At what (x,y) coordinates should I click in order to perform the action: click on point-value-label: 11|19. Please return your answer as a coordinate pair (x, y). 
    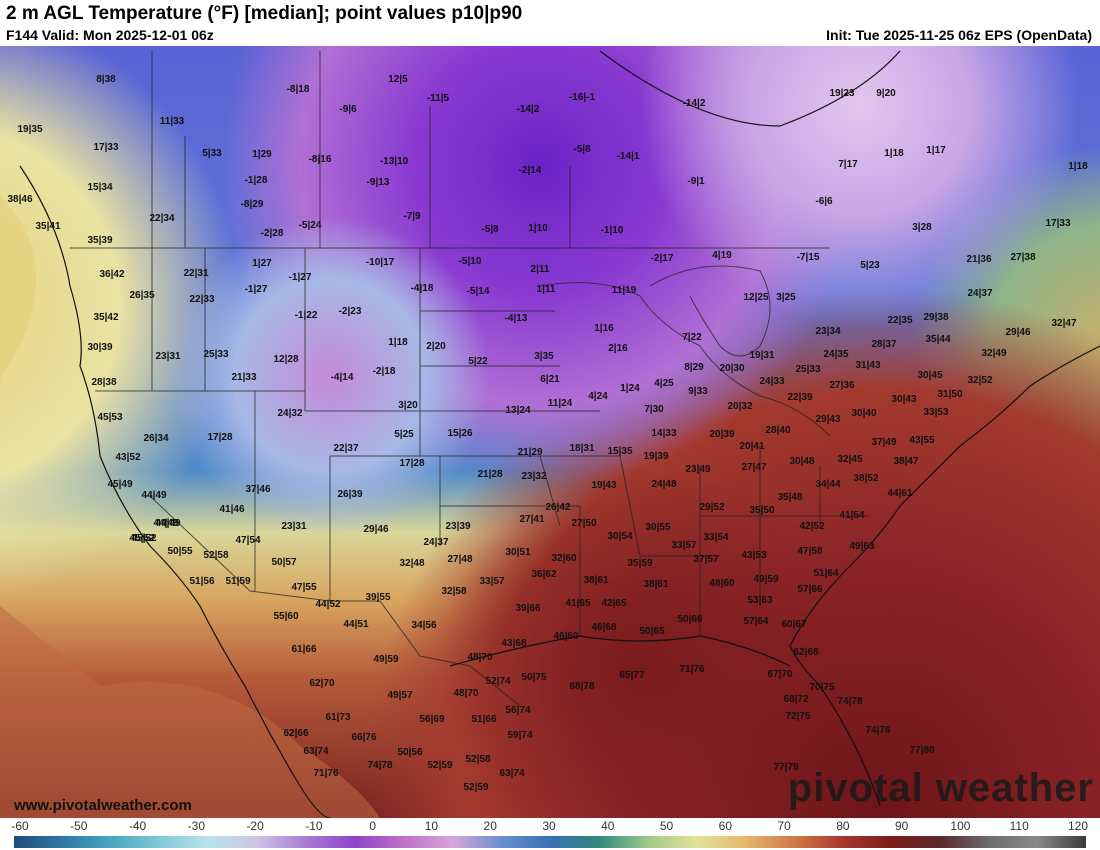
    Looking at the image, I should click on (624, 290).